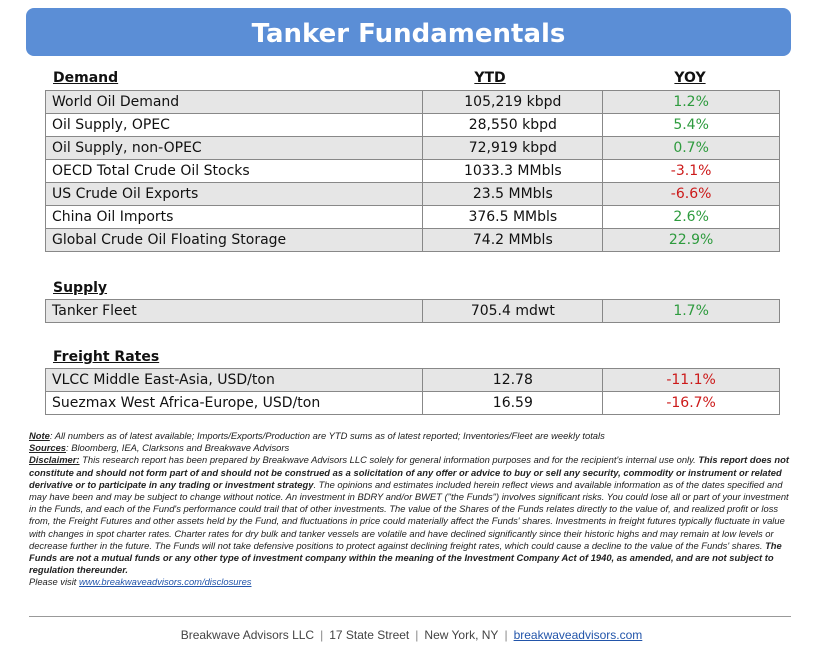 This screenshot has width=823, height=652. I want to click on row-label: US Crude Oil Exports, so click(234, 194).